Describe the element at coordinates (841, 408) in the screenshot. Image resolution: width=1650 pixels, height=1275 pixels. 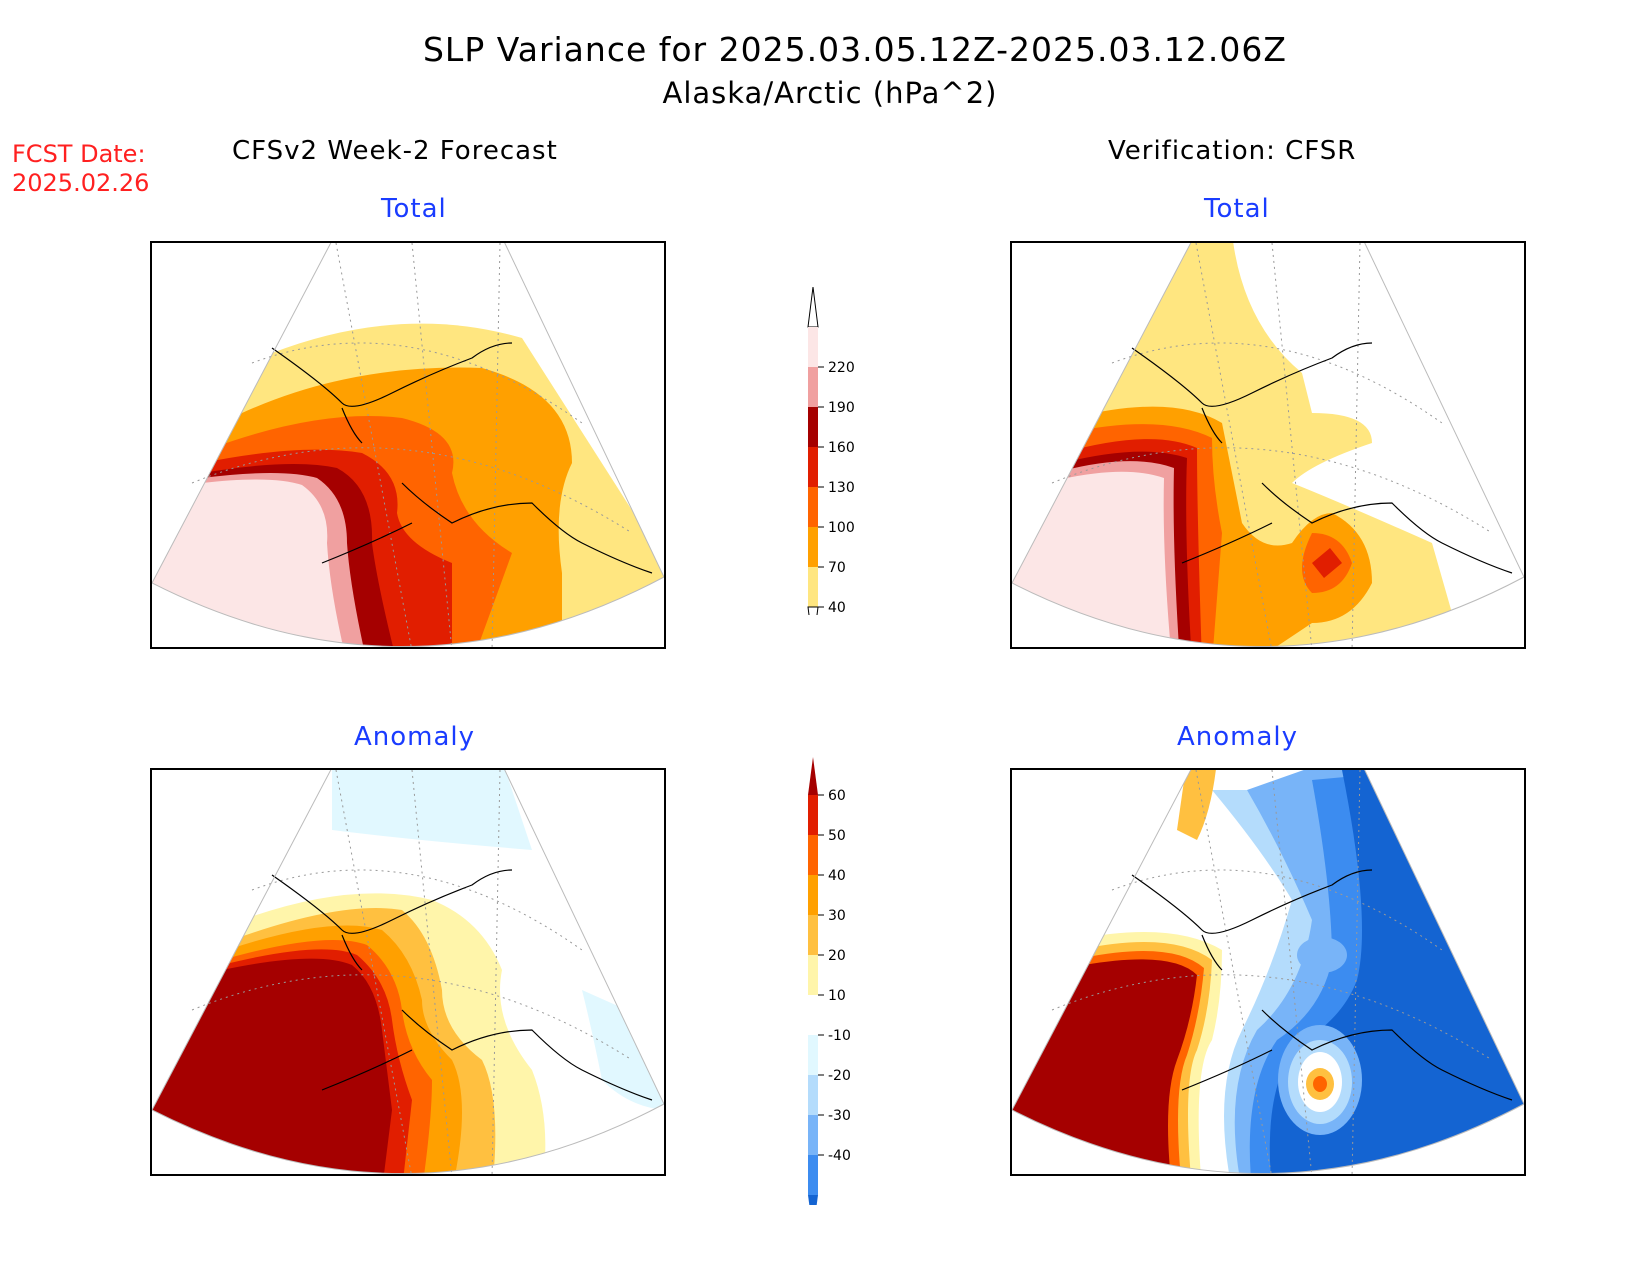
I see `total-colorbar-tick-label: 190` at that location.